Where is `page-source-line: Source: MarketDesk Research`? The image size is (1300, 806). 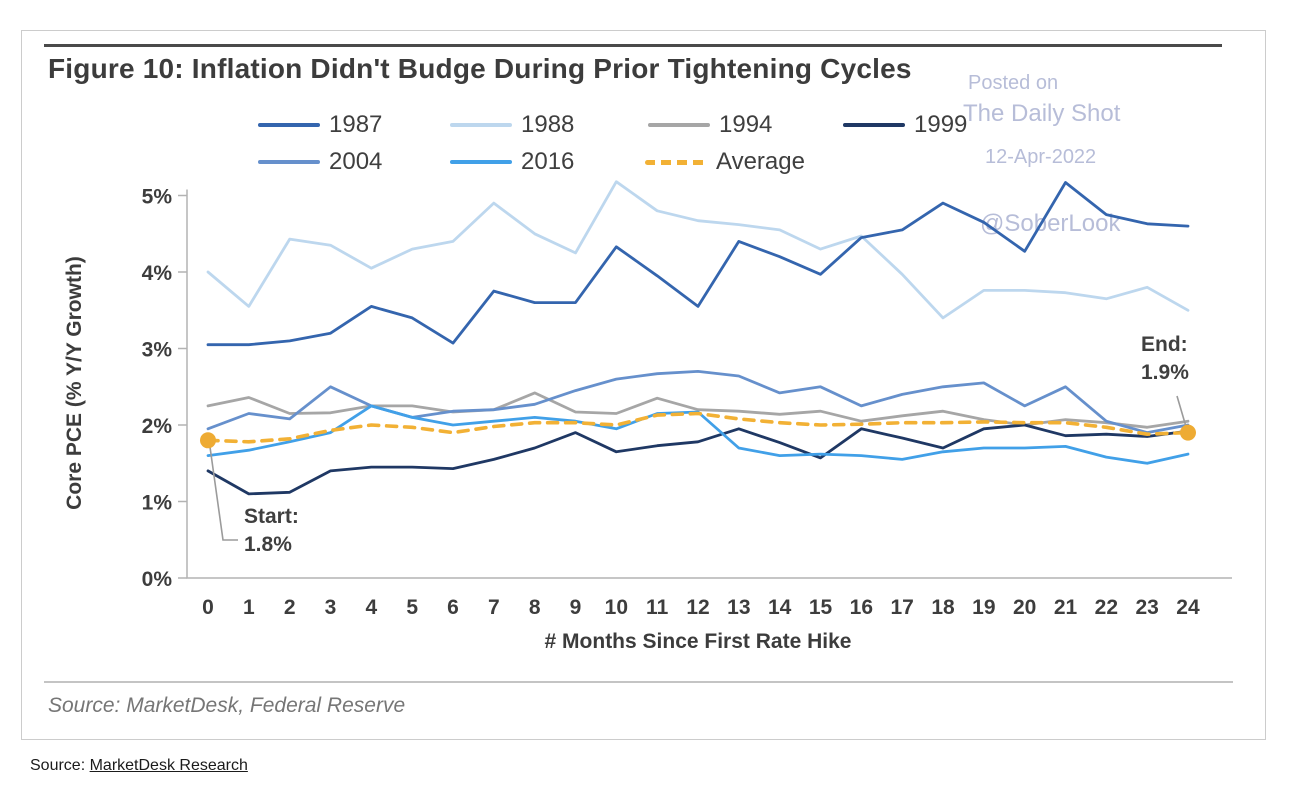 page-source-line: Source: MarketDesk Research is located at coordinates (139, 766).